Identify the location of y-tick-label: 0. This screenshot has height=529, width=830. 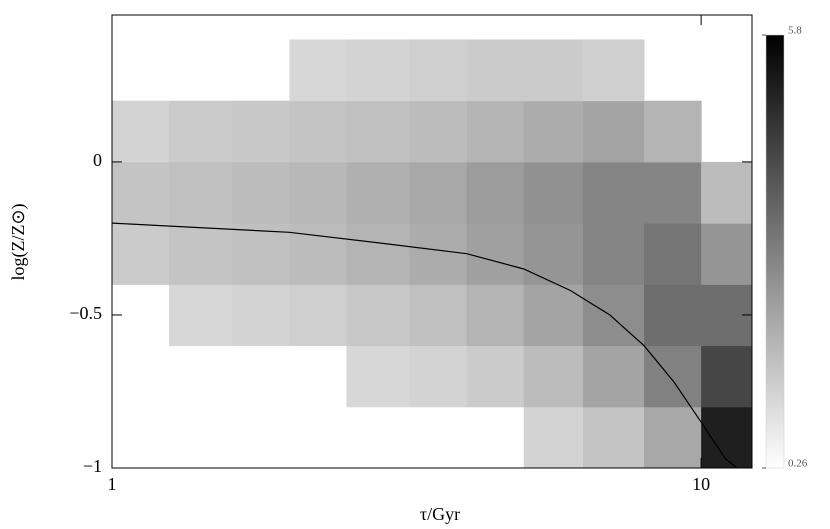
(97, 160).